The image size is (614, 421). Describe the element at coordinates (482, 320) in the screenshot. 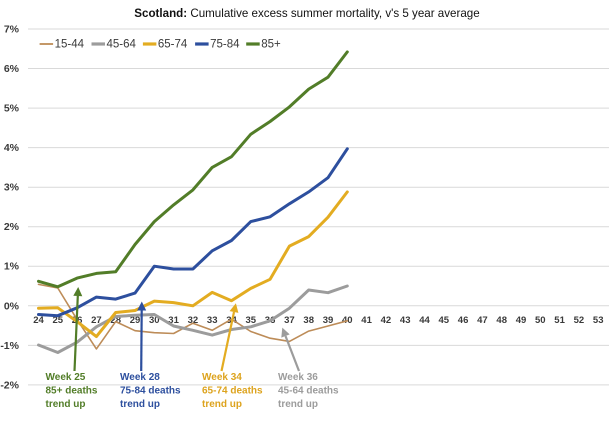

I see `svg-text: 47` at that location.